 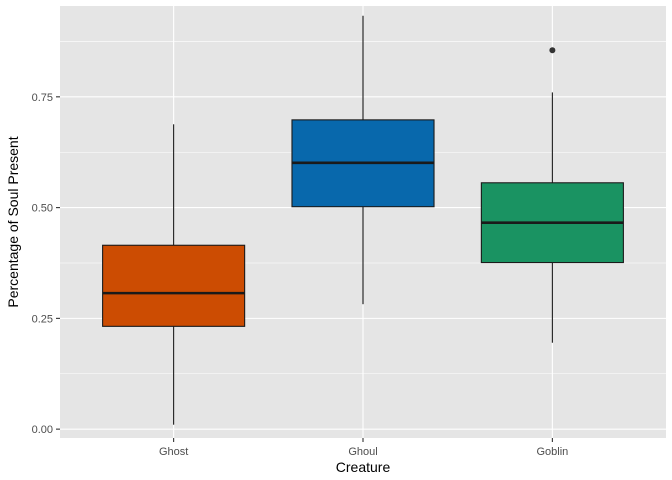 What do you see at coordinates (363, 467) in the screenshot?
I see `x-axis-title: Creature` at bounding box center [363, 467].